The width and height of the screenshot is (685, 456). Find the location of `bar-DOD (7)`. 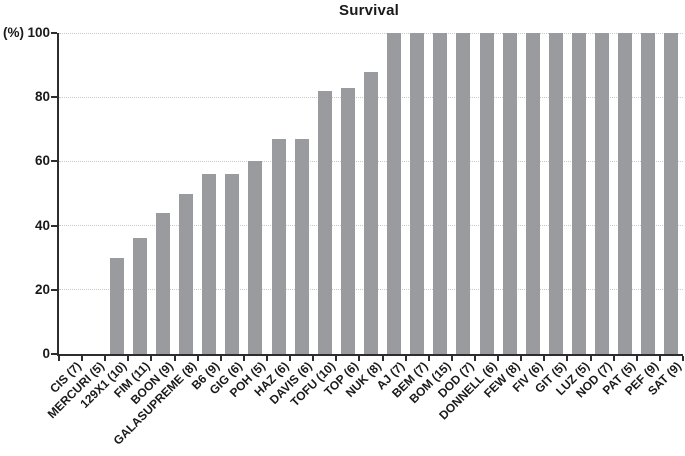

bar-DOD (7) is located at coordinates (463, 193).